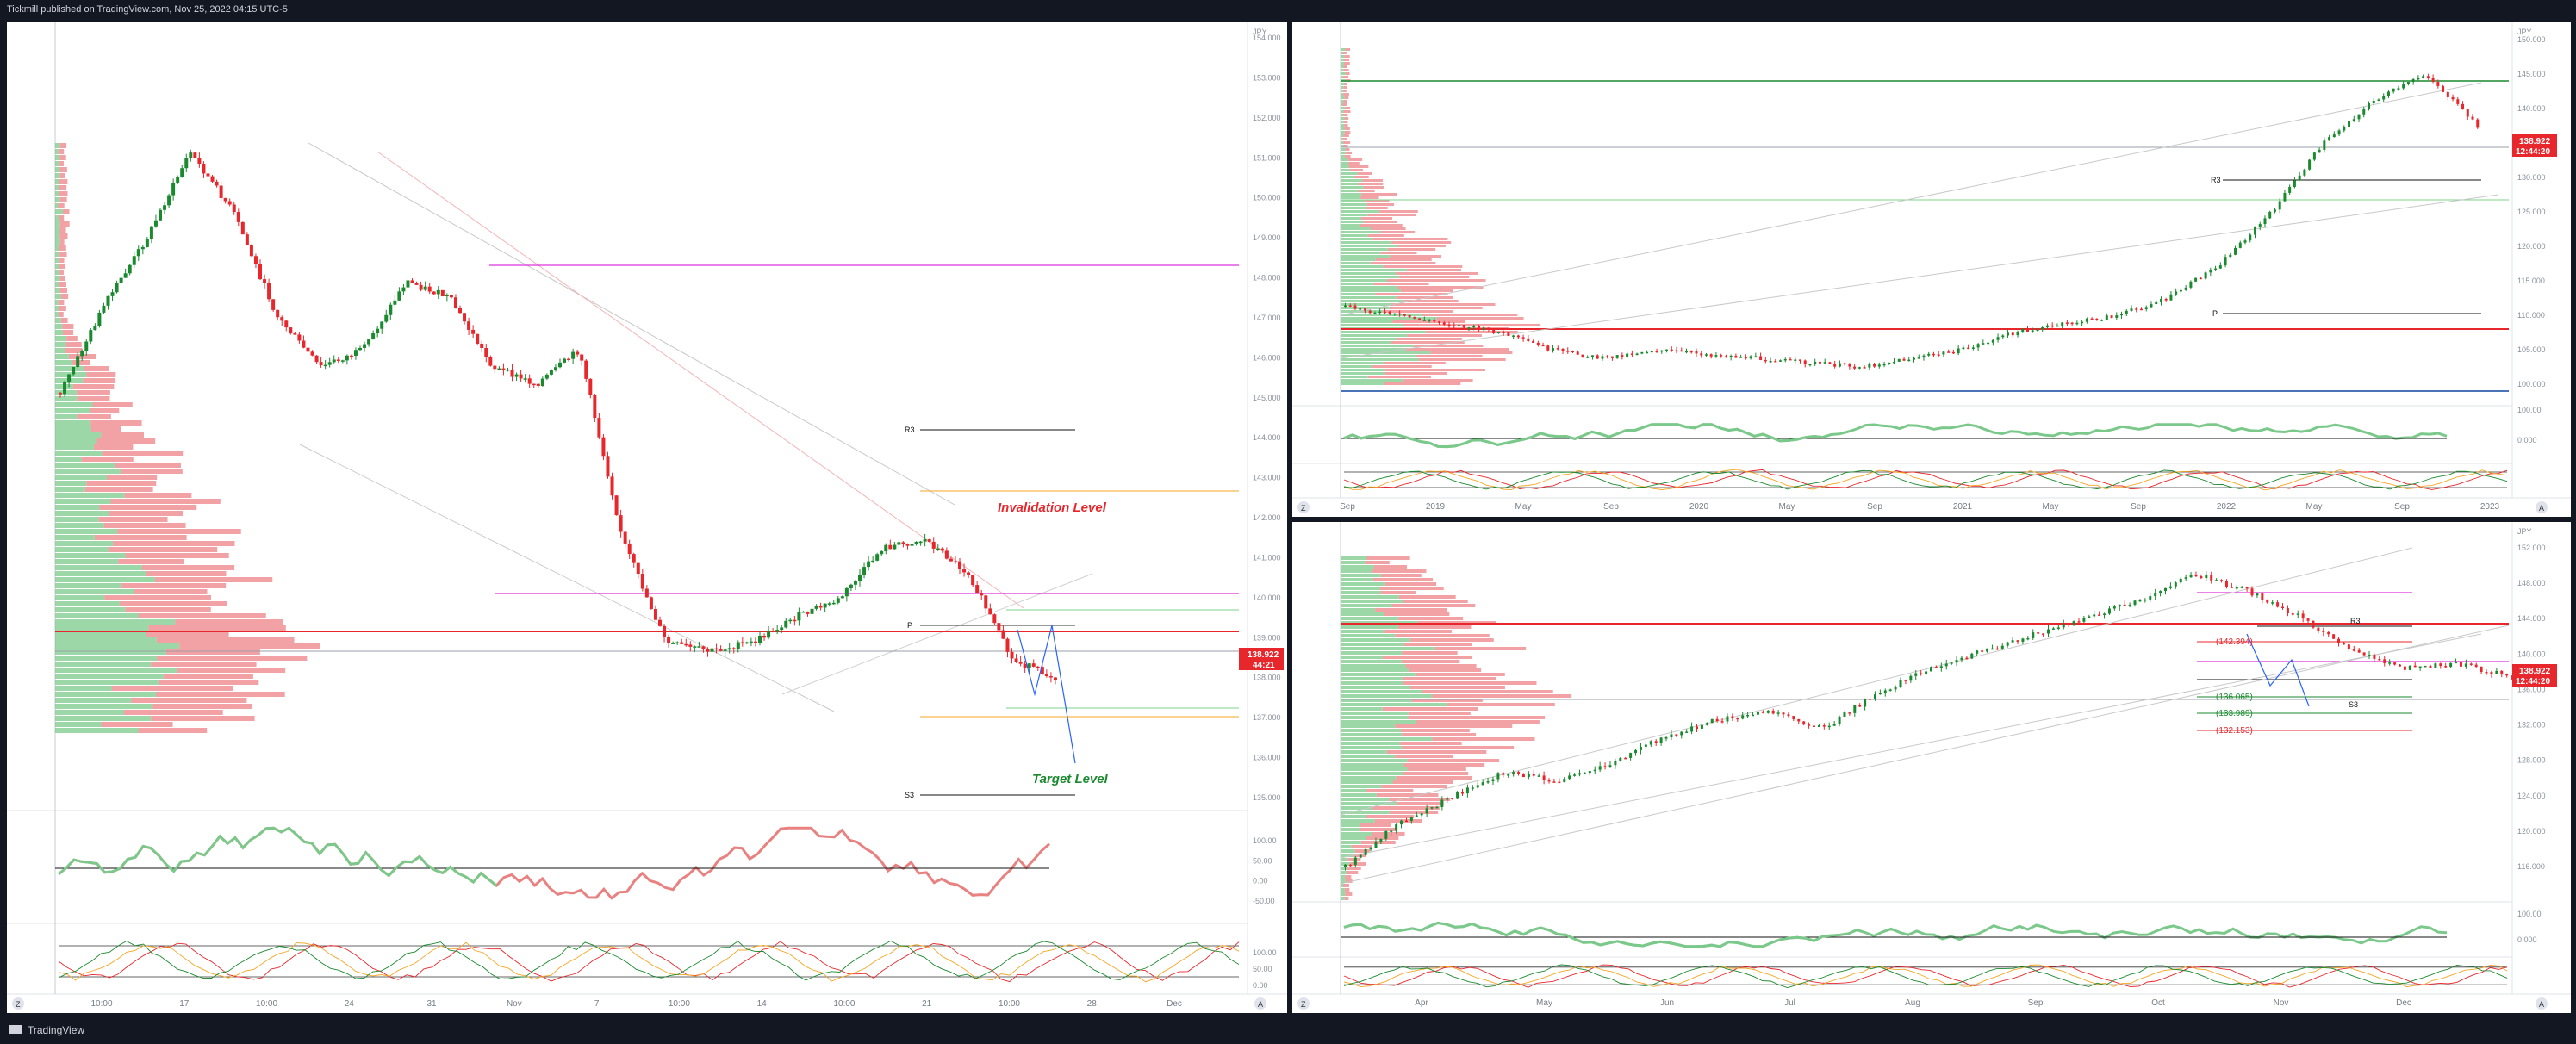 The height and width of the screenshot is (1044, 2576). What do you see at coordinates (1913, 1003) in the screenshot?
I see `time-axis: Apr May Jun Jul Aug Sep Oct Nov Dec` at bounding box center [1913, 1003].